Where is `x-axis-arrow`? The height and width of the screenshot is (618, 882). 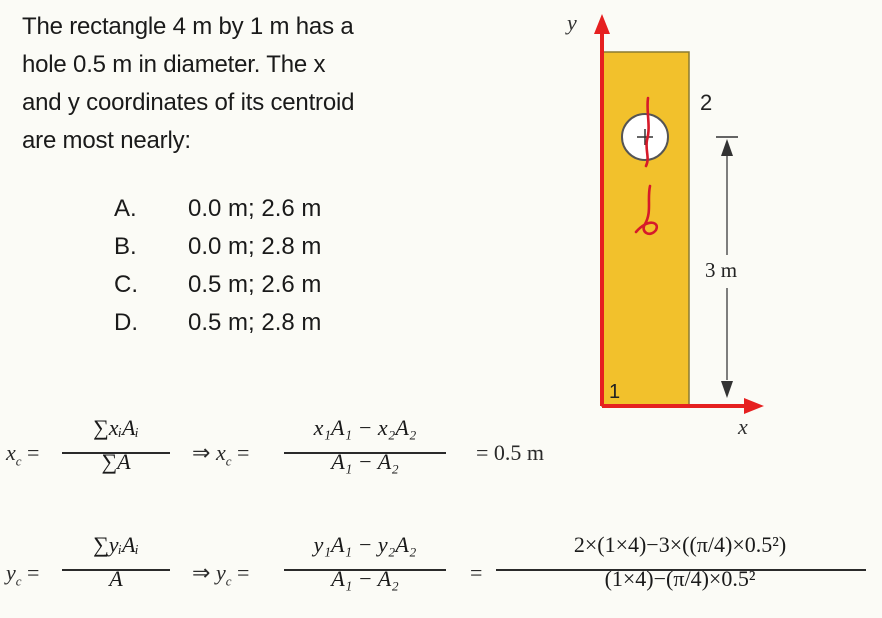
x-axis-arrow is located at coordinates (754, 406).